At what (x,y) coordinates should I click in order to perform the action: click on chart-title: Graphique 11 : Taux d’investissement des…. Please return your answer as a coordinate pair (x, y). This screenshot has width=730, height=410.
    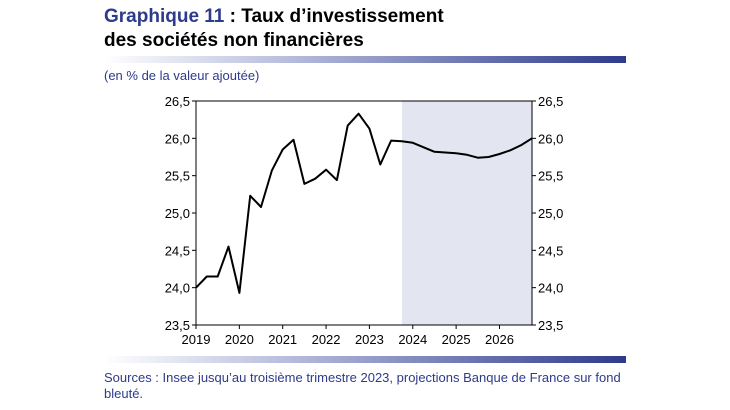
    Looking at the image, I should click on (274, 29).